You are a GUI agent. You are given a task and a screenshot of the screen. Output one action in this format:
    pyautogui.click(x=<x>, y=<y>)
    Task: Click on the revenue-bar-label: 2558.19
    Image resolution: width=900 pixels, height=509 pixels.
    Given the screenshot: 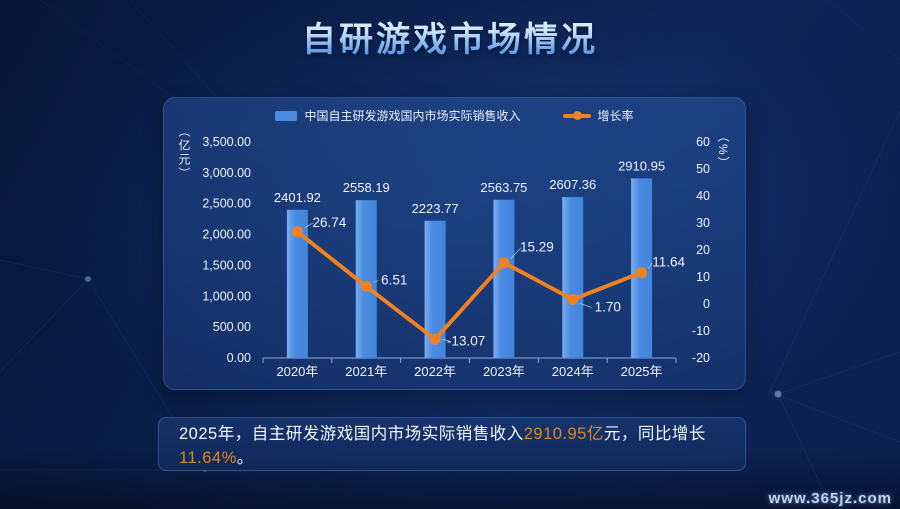 What is the action you would take?
    pyautogui.click(x=366, y=187)
    